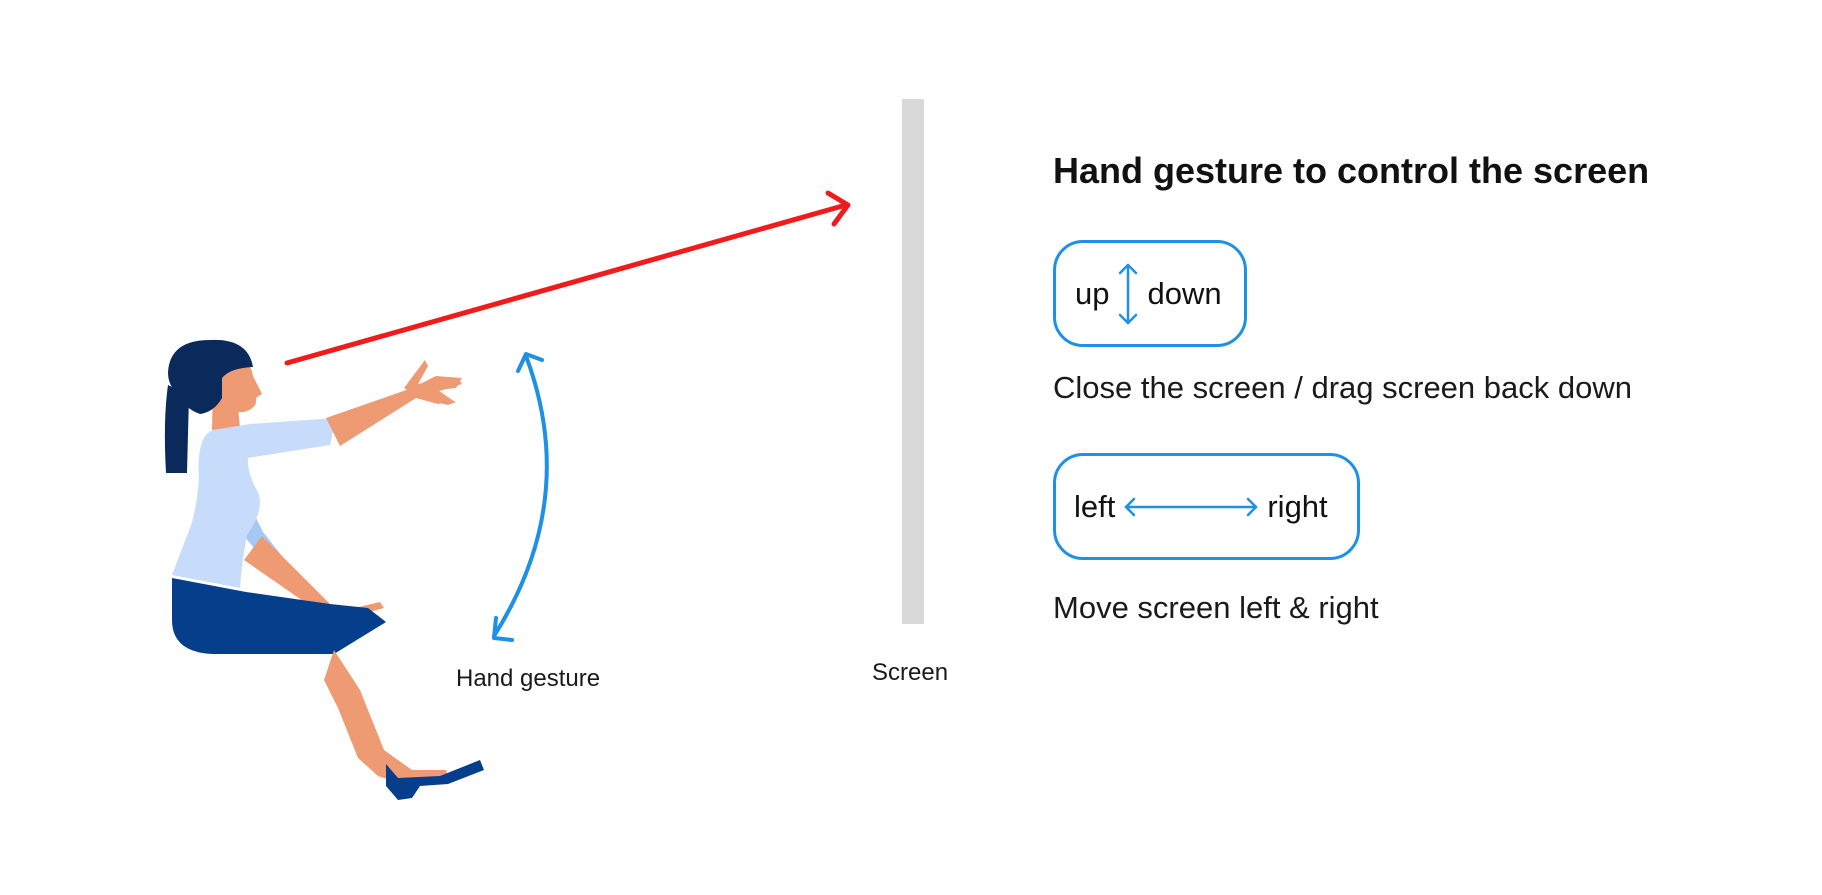  What do you see at coordinates (1092, 293) in the screenshot?
I see `gesture-up-label: up` at bounding box center [1092, 293].